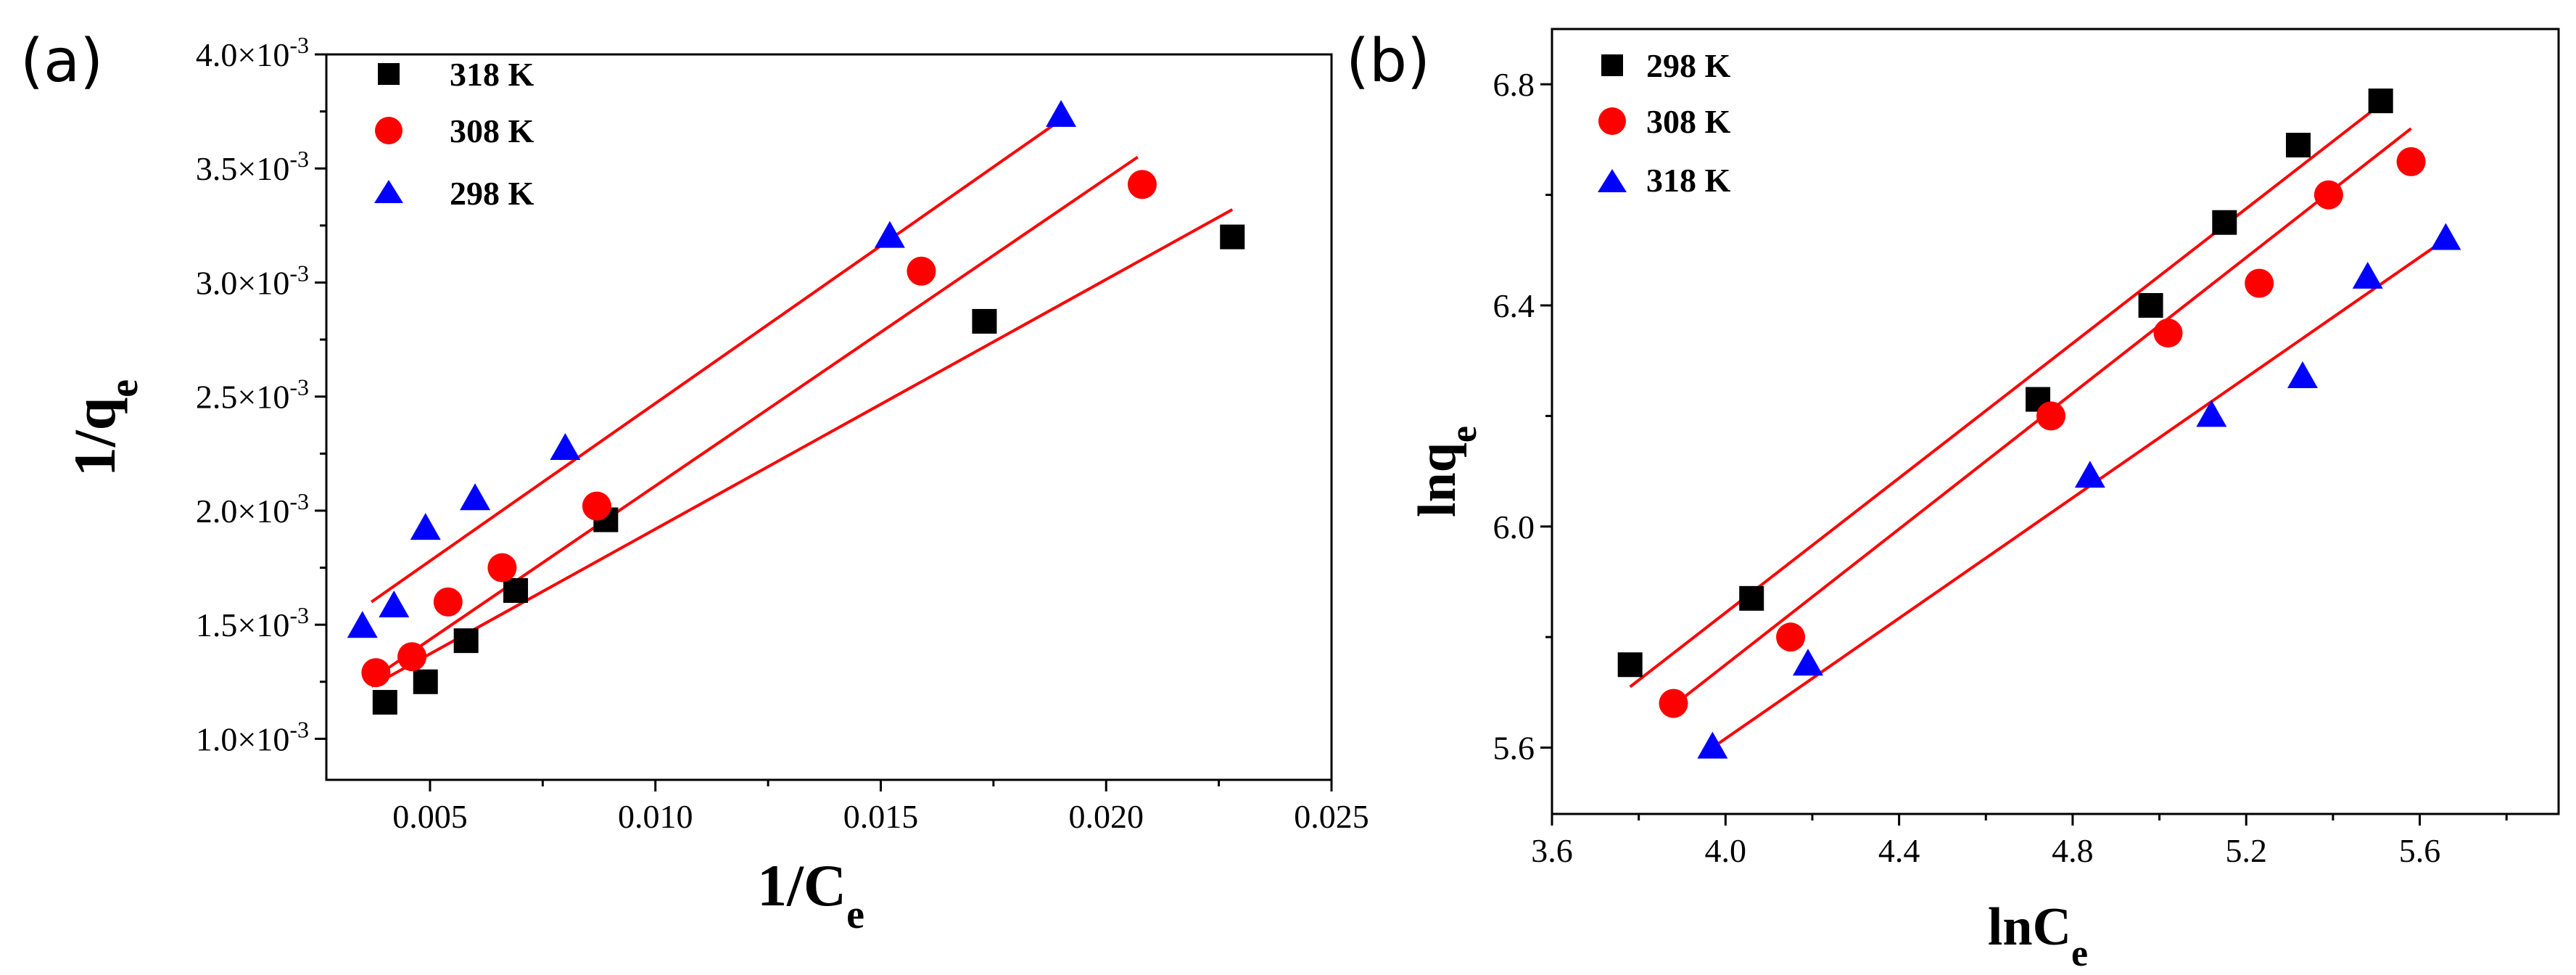 Image resolution: width=2576 pixels, height=975 pixels. I want to click on panel-b-y-tick-label: 5.6, so click(1514, 748).